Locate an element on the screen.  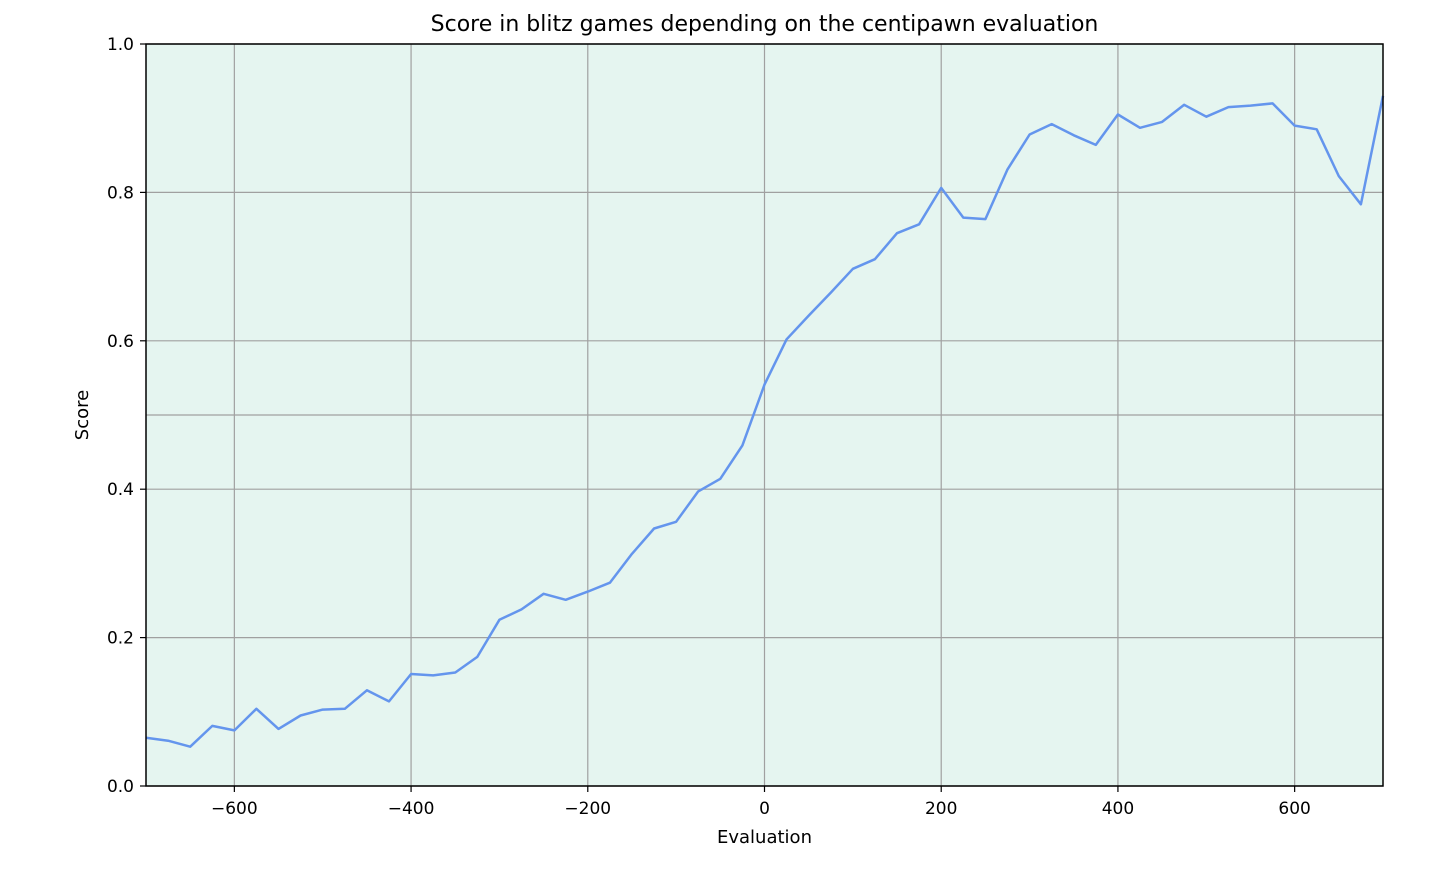
y-axis-label: Score is located at coordinates (82, 415).